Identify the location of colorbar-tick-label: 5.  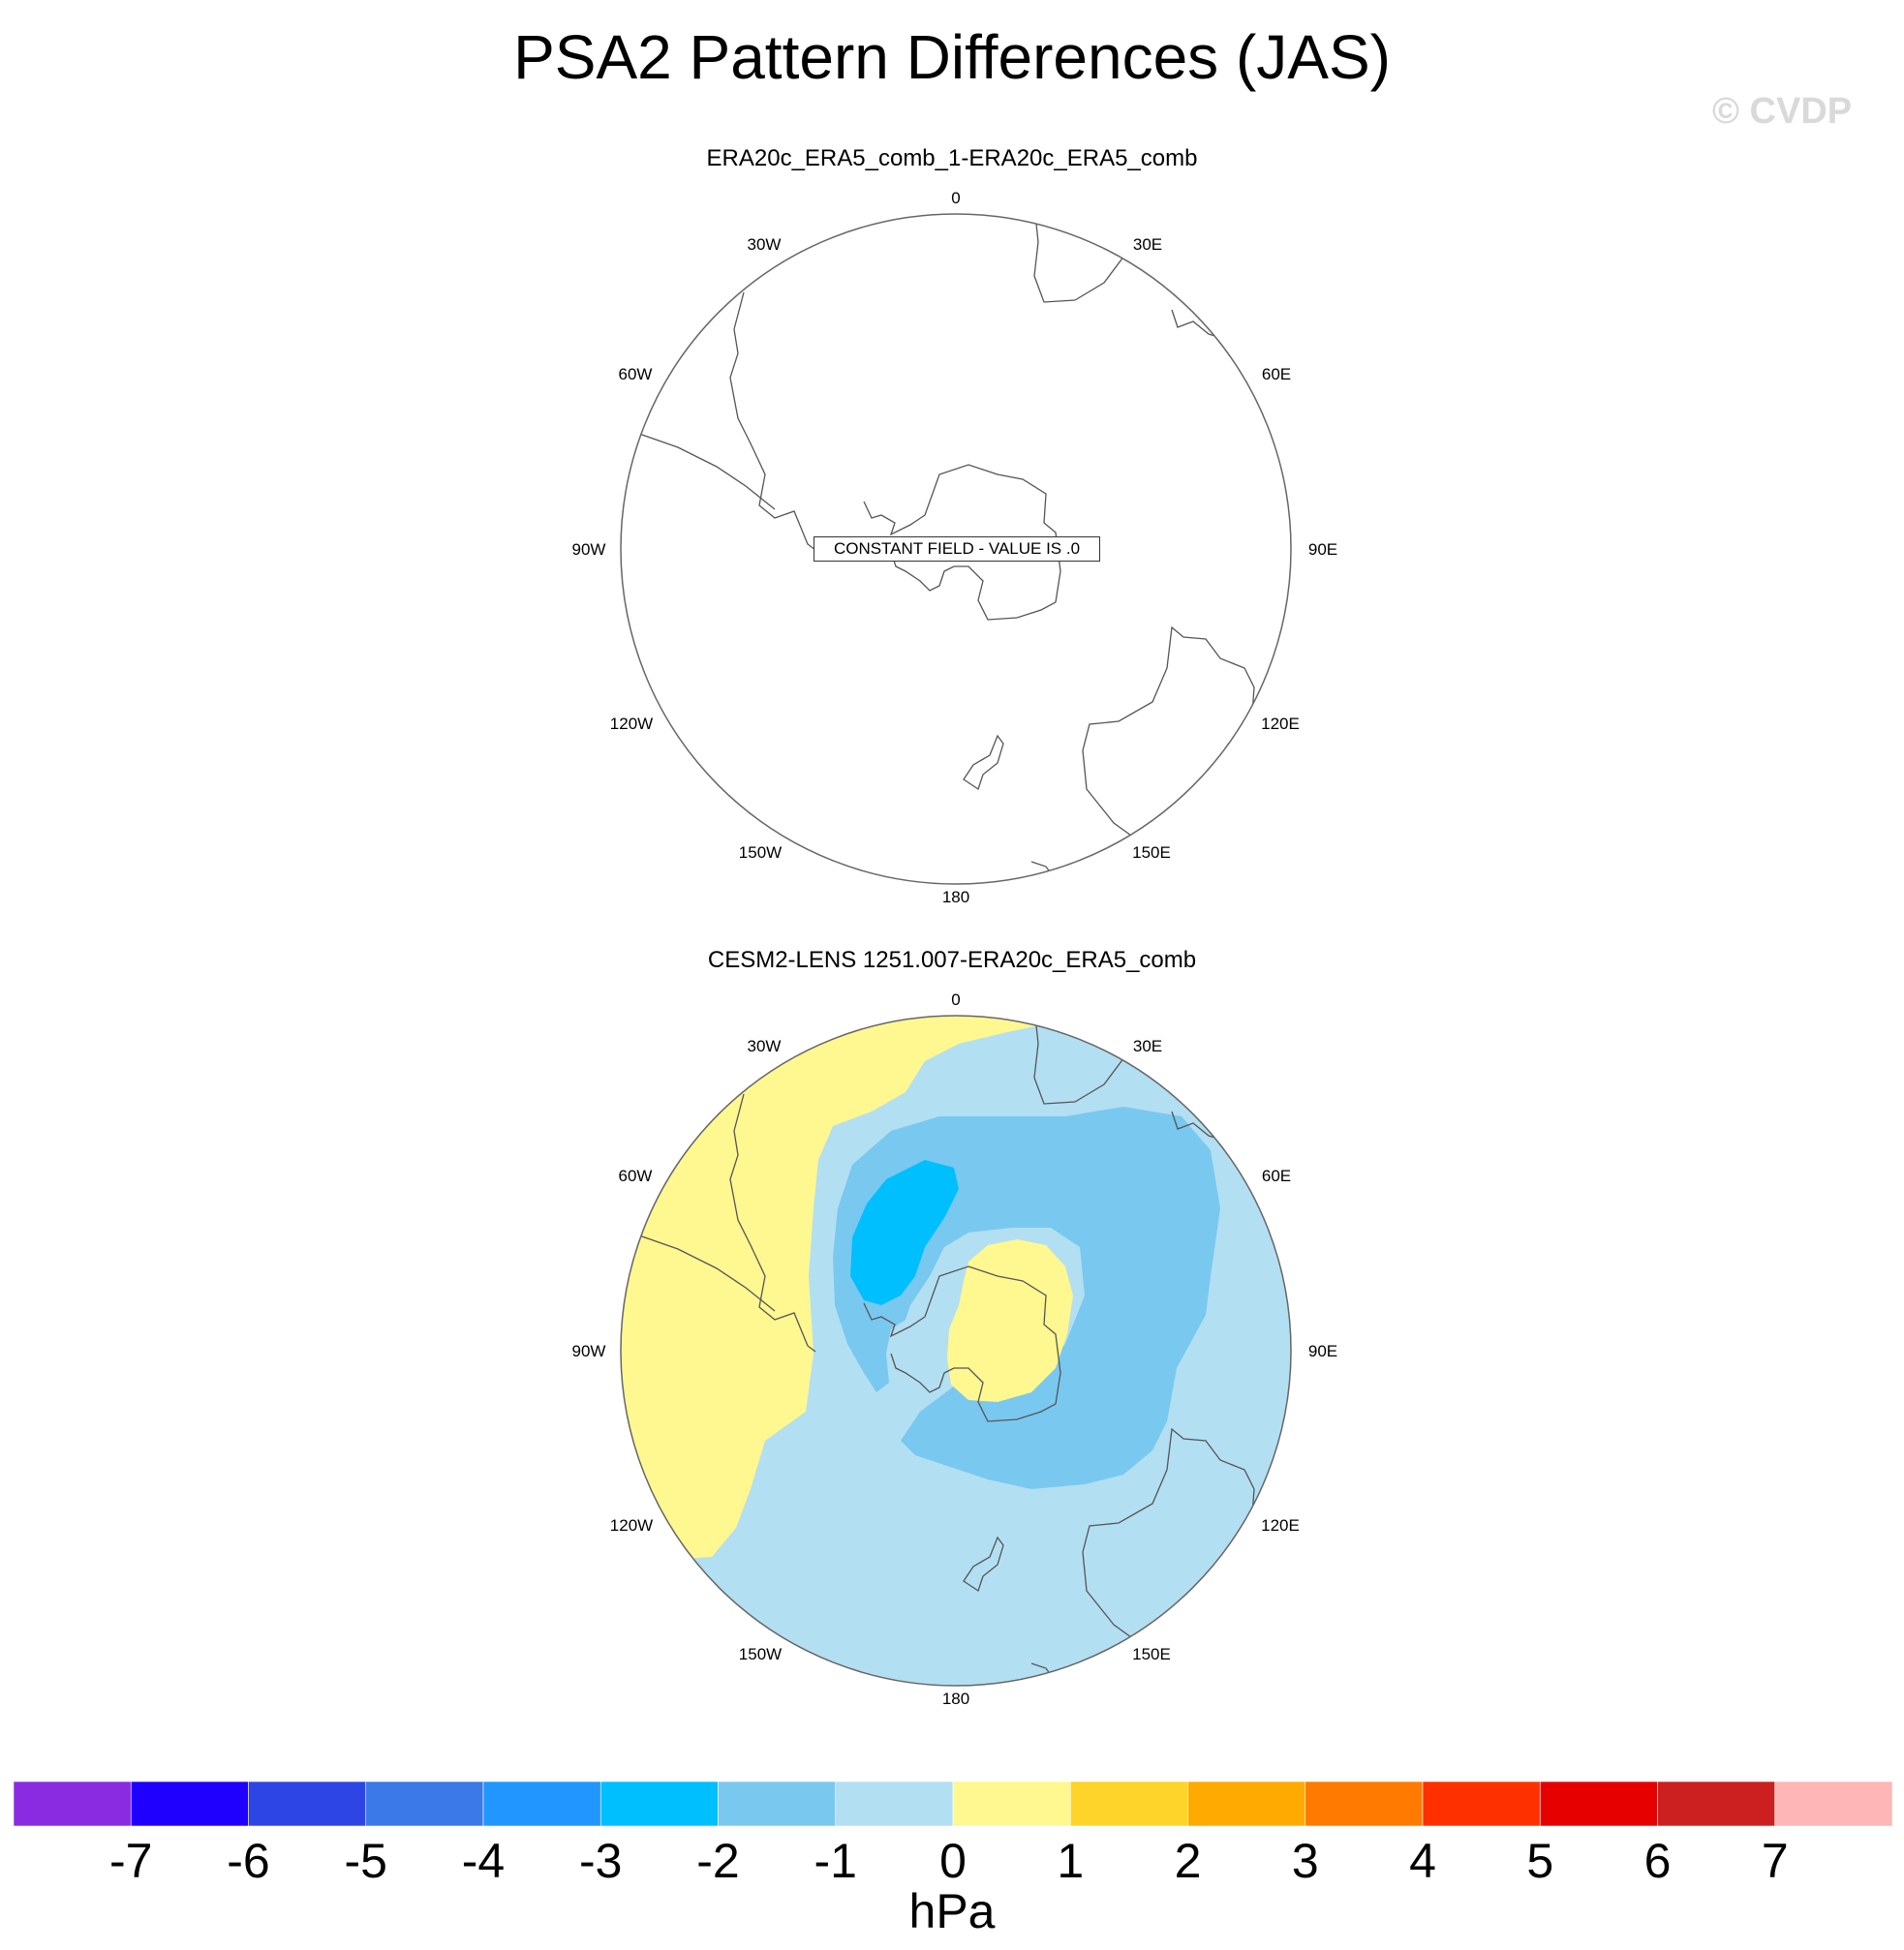
(1540, 1861).